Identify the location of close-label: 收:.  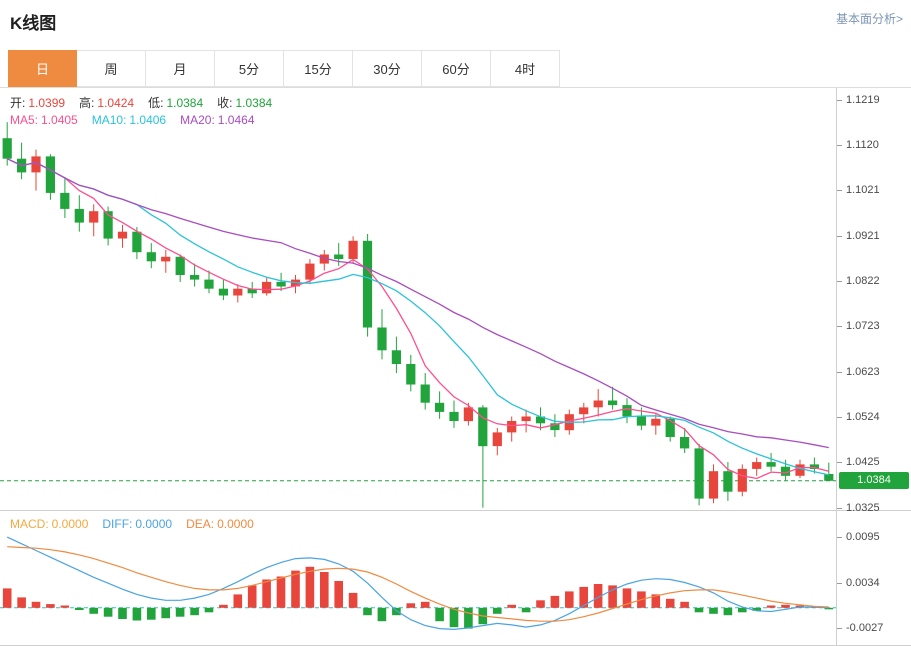
(225, 103).